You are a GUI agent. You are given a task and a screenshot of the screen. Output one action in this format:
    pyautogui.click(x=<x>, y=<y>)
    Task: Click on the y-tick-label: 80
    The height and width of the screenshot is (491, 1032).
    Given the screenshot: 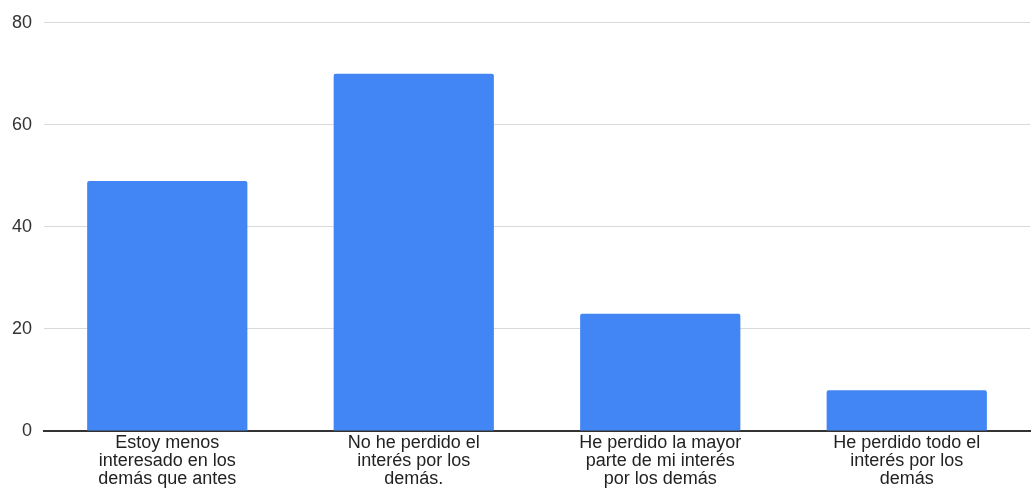 What is the action you would take?
    pyautogui.click(x=22, y=21)
    